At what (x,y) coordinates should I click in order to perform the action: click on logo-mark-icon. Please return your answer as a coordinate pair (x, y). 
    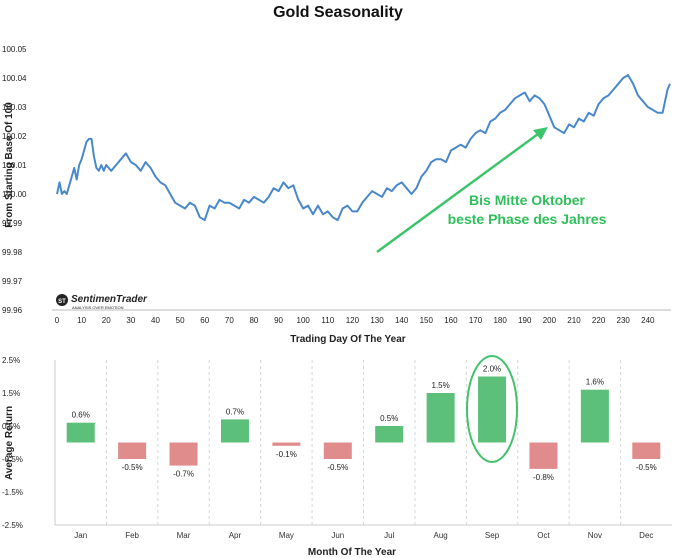
    Looking at the image, I should click on (62, 300).